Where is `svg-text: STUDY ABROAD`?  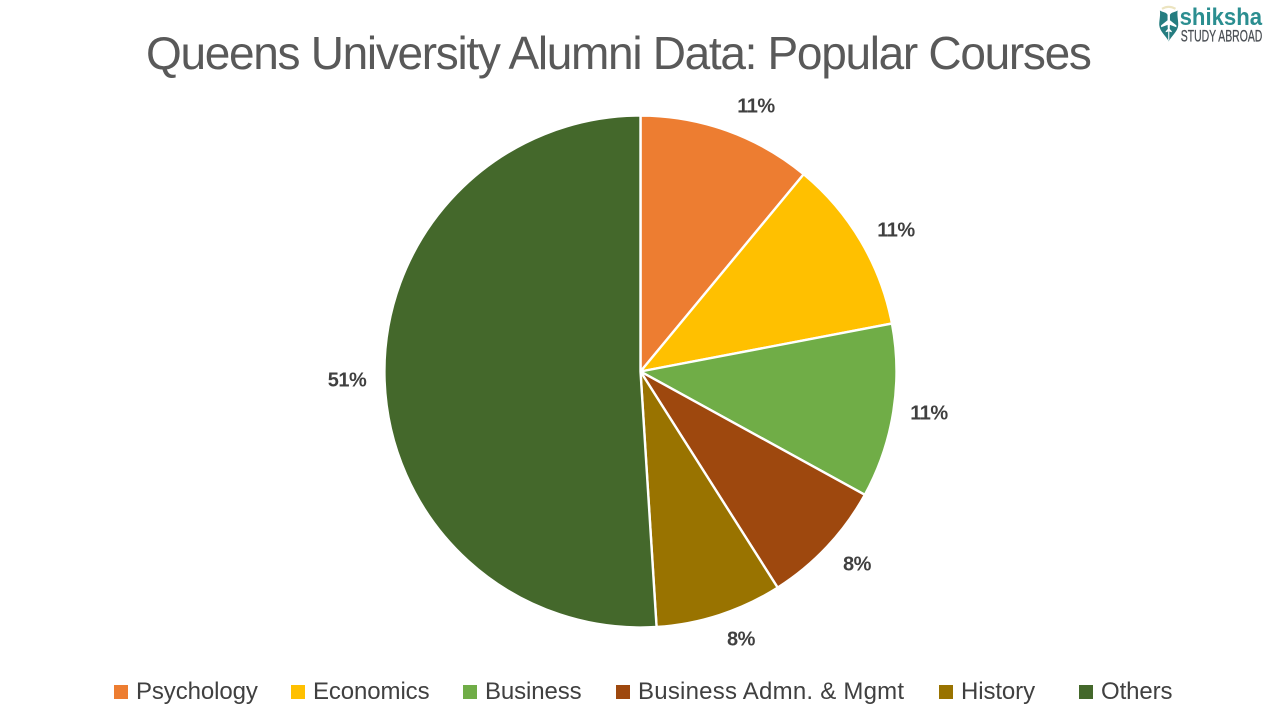
svg-text: STUDY ABROAD is located at coordinates (1222, 35).